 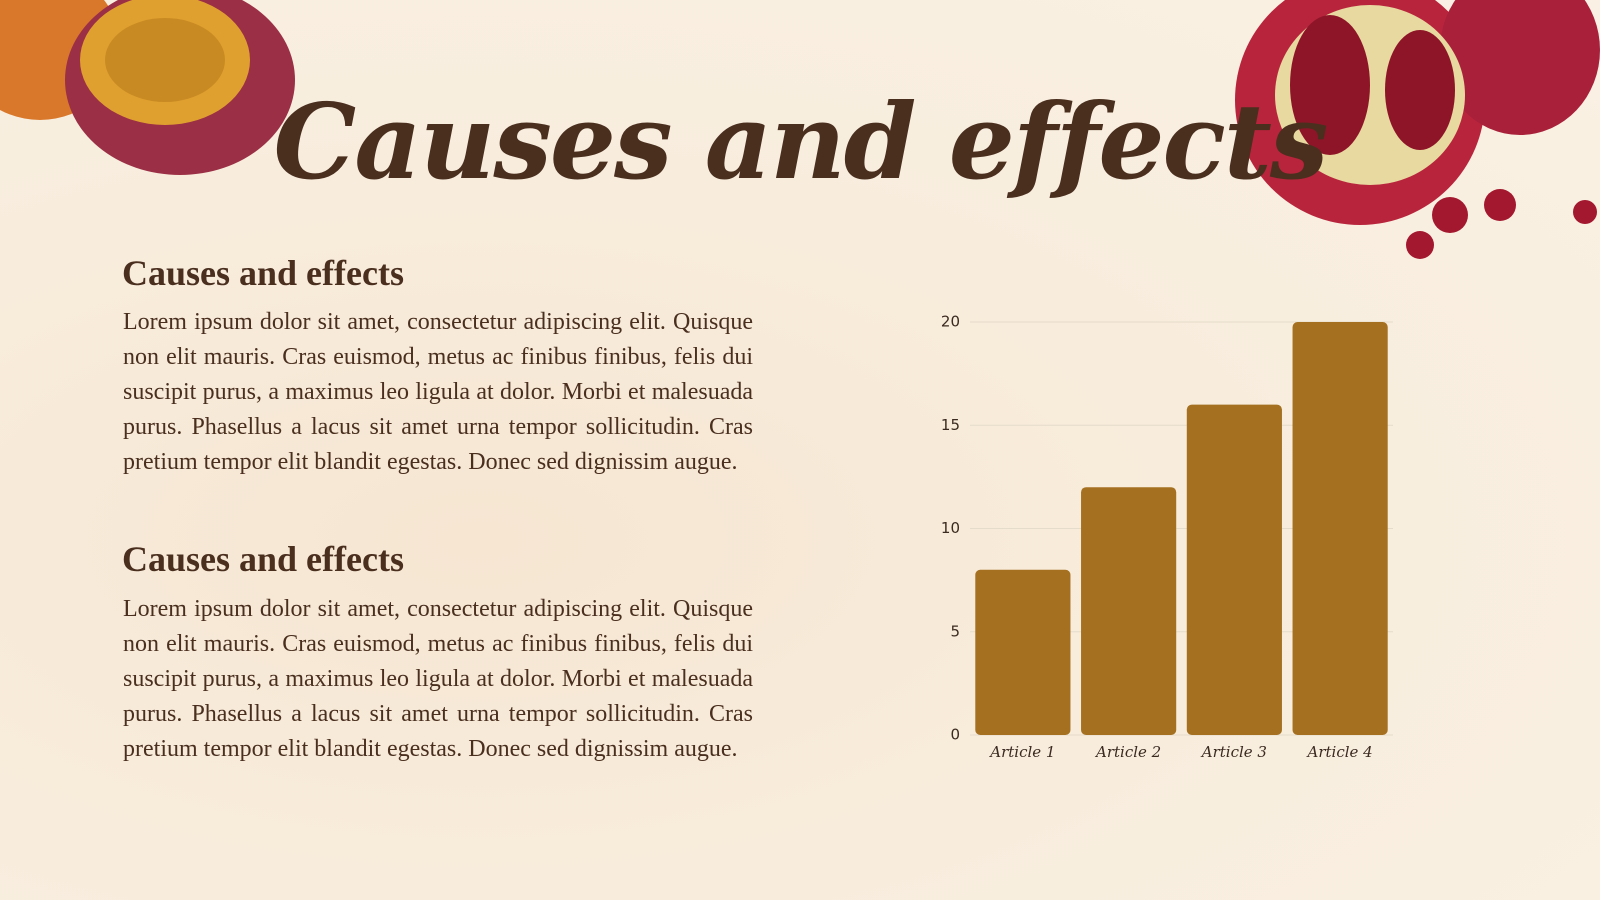 What do you see at coordinates (950, 425) in the screenshot?
I see `y-tick-label: 15` at bounding box center [950, 425].